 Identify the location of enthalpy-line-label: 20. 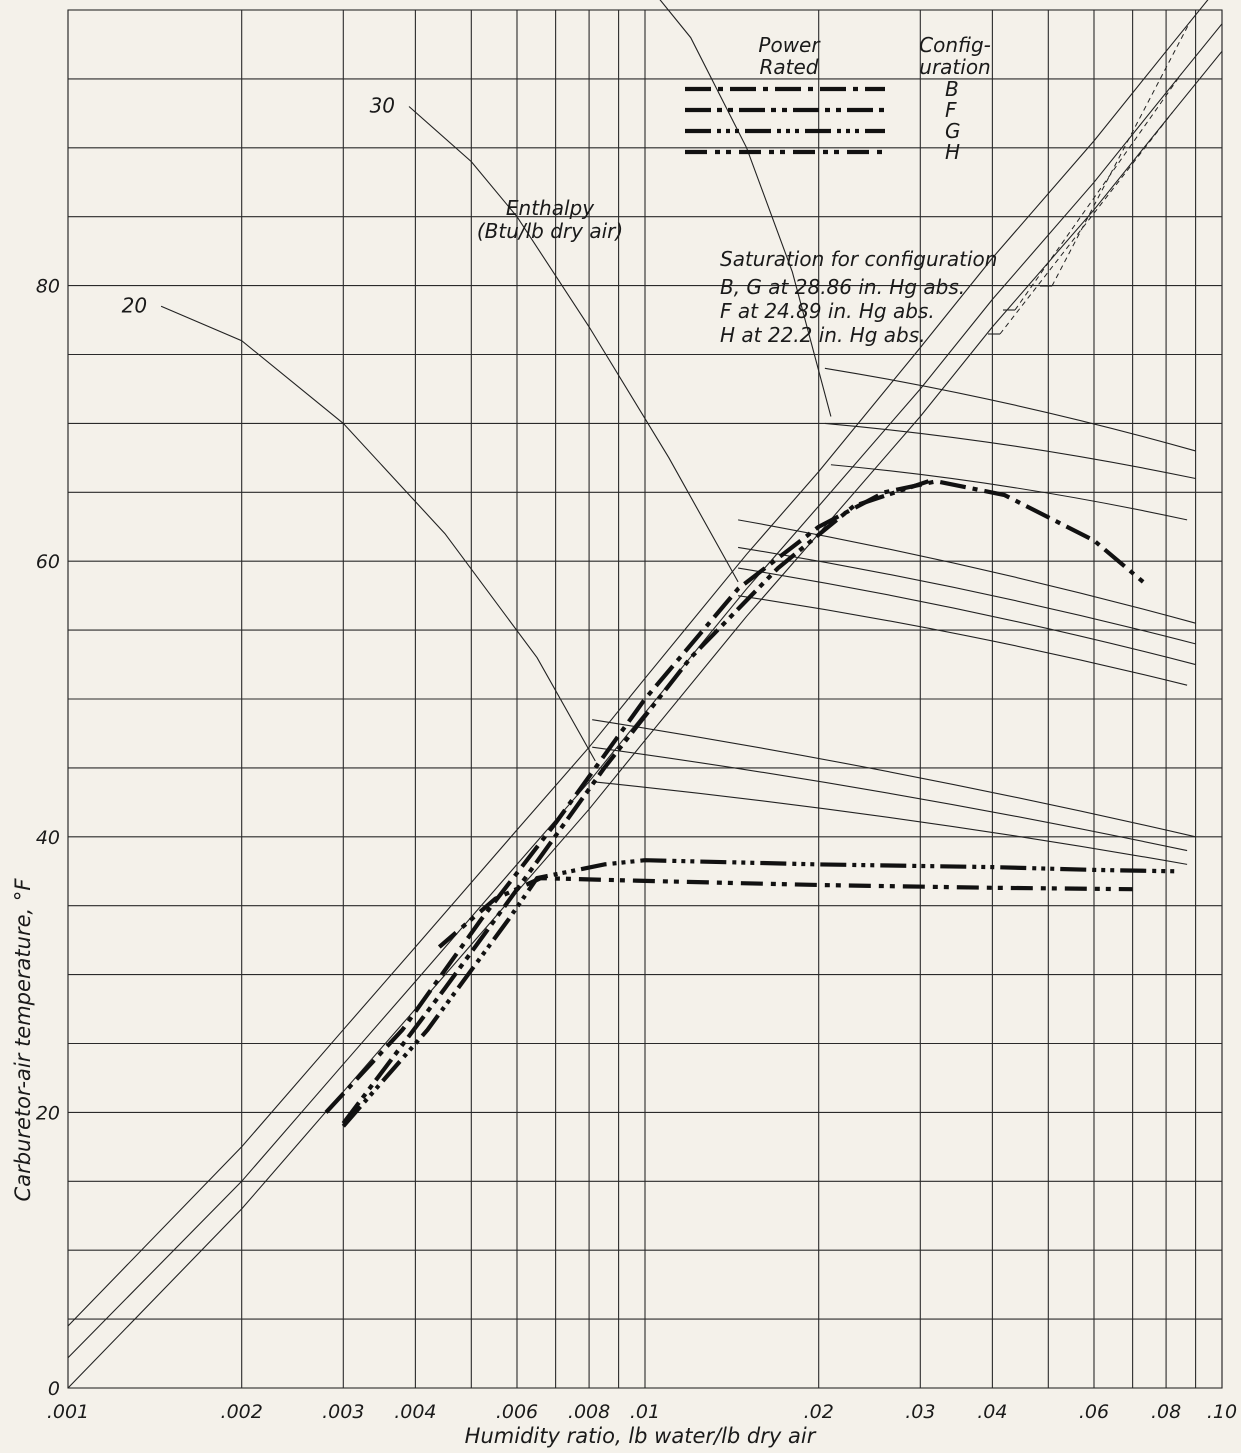
(134, 305).